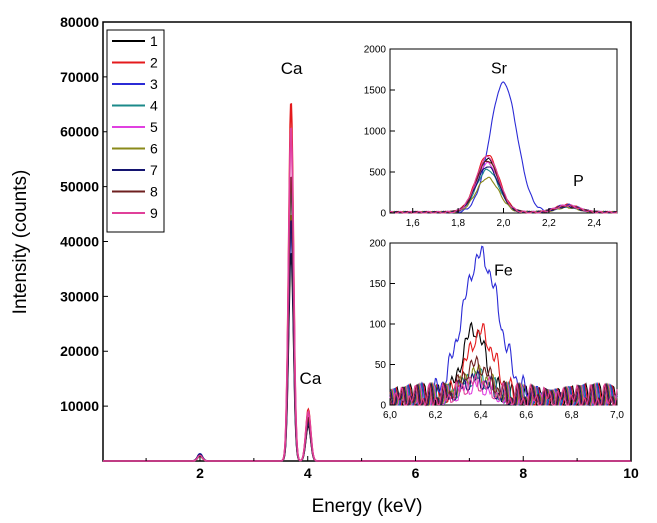  Describe the element at coordinates (367, 506) in the screenshot. I see `x-axis-label: Energy (keV)` at that location.